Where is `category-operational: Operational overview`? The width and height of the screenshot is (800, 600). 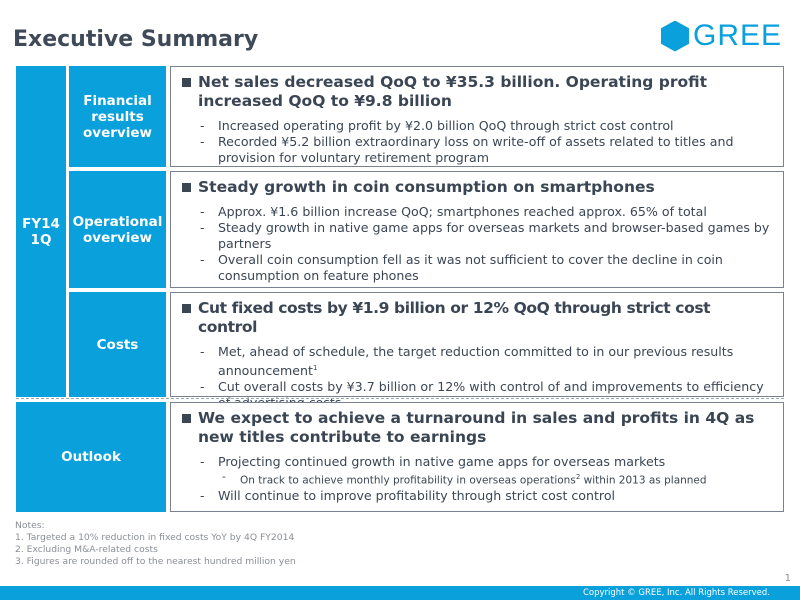 category-operational: Operational overview is located at coordinates (117, 229).